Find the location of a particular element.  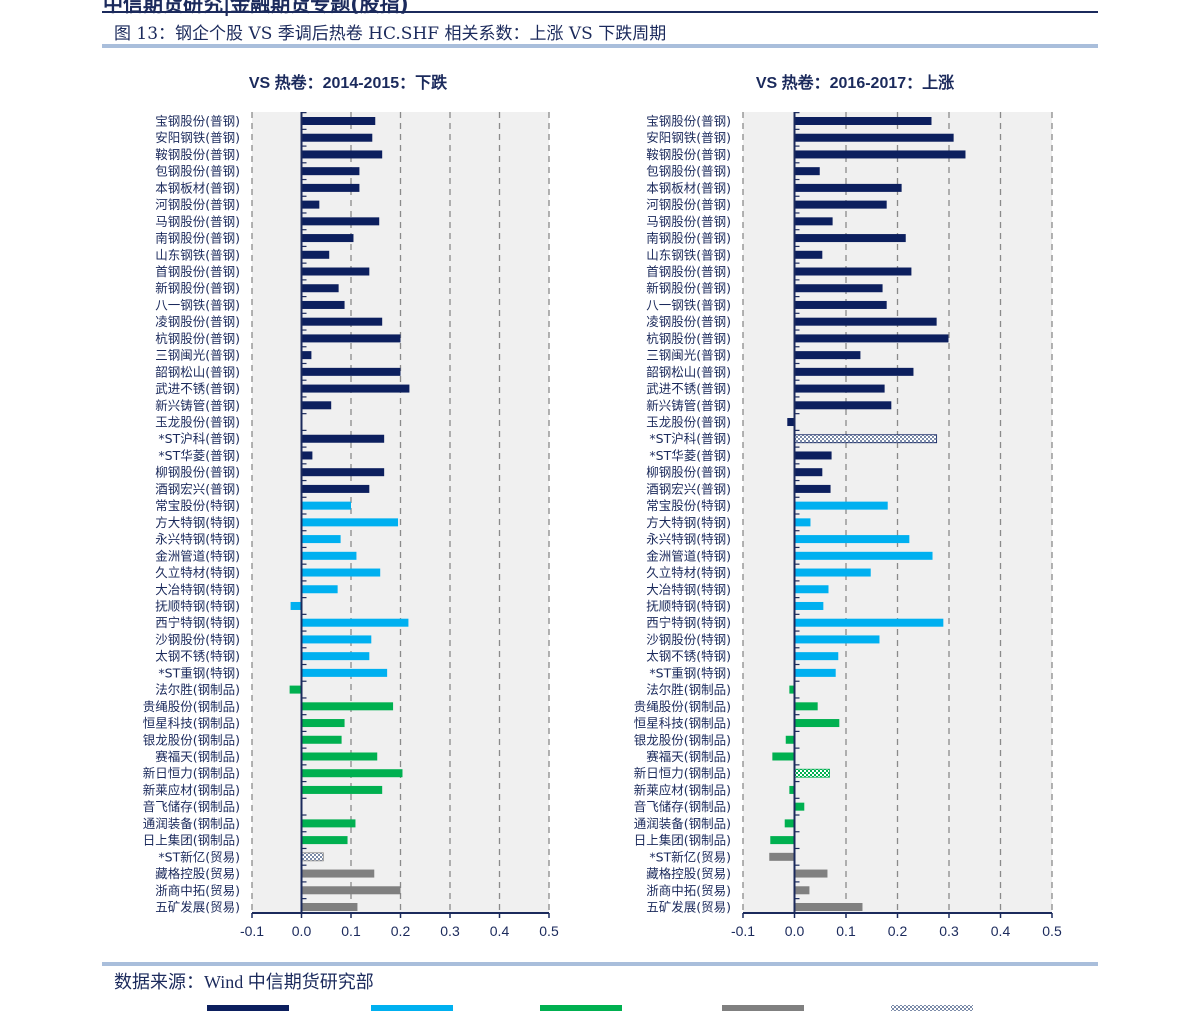

category-label: 凌钢股份(普钢) is located at coordinates (197, 321).